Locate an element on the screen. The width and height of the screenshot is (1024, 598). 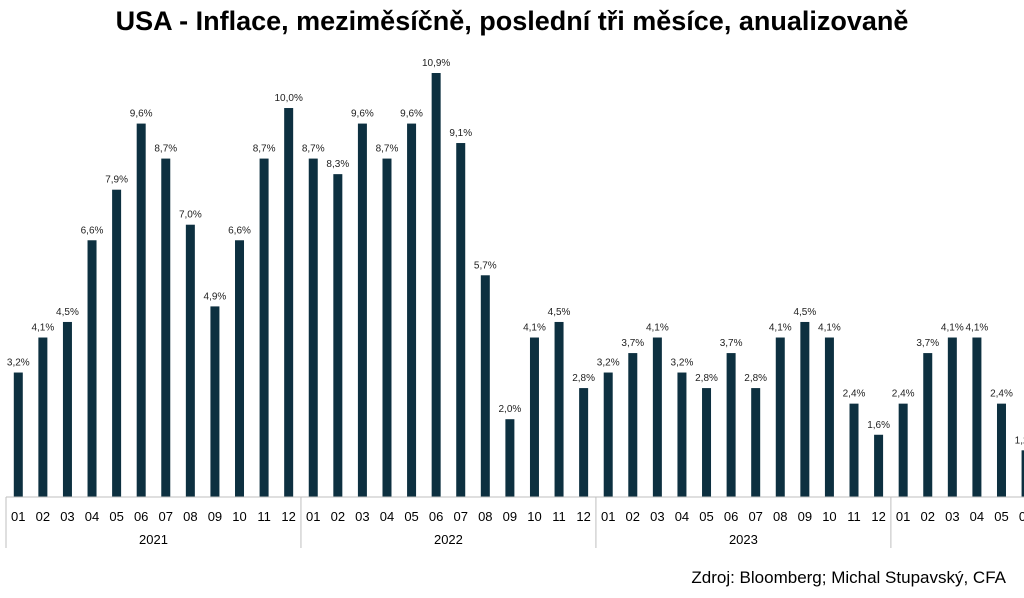
x-year-label: 2021 is located at coordinates (153, 539).